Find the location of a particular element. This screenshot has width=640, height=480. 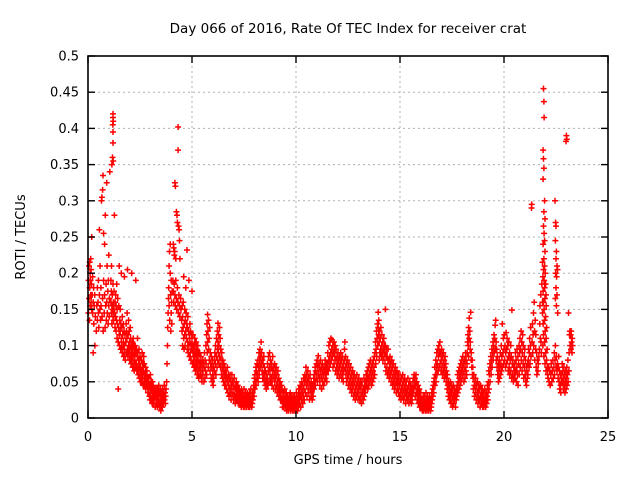

y-axis-label: ROTI / TECUs is located at coordinates (21, 236).